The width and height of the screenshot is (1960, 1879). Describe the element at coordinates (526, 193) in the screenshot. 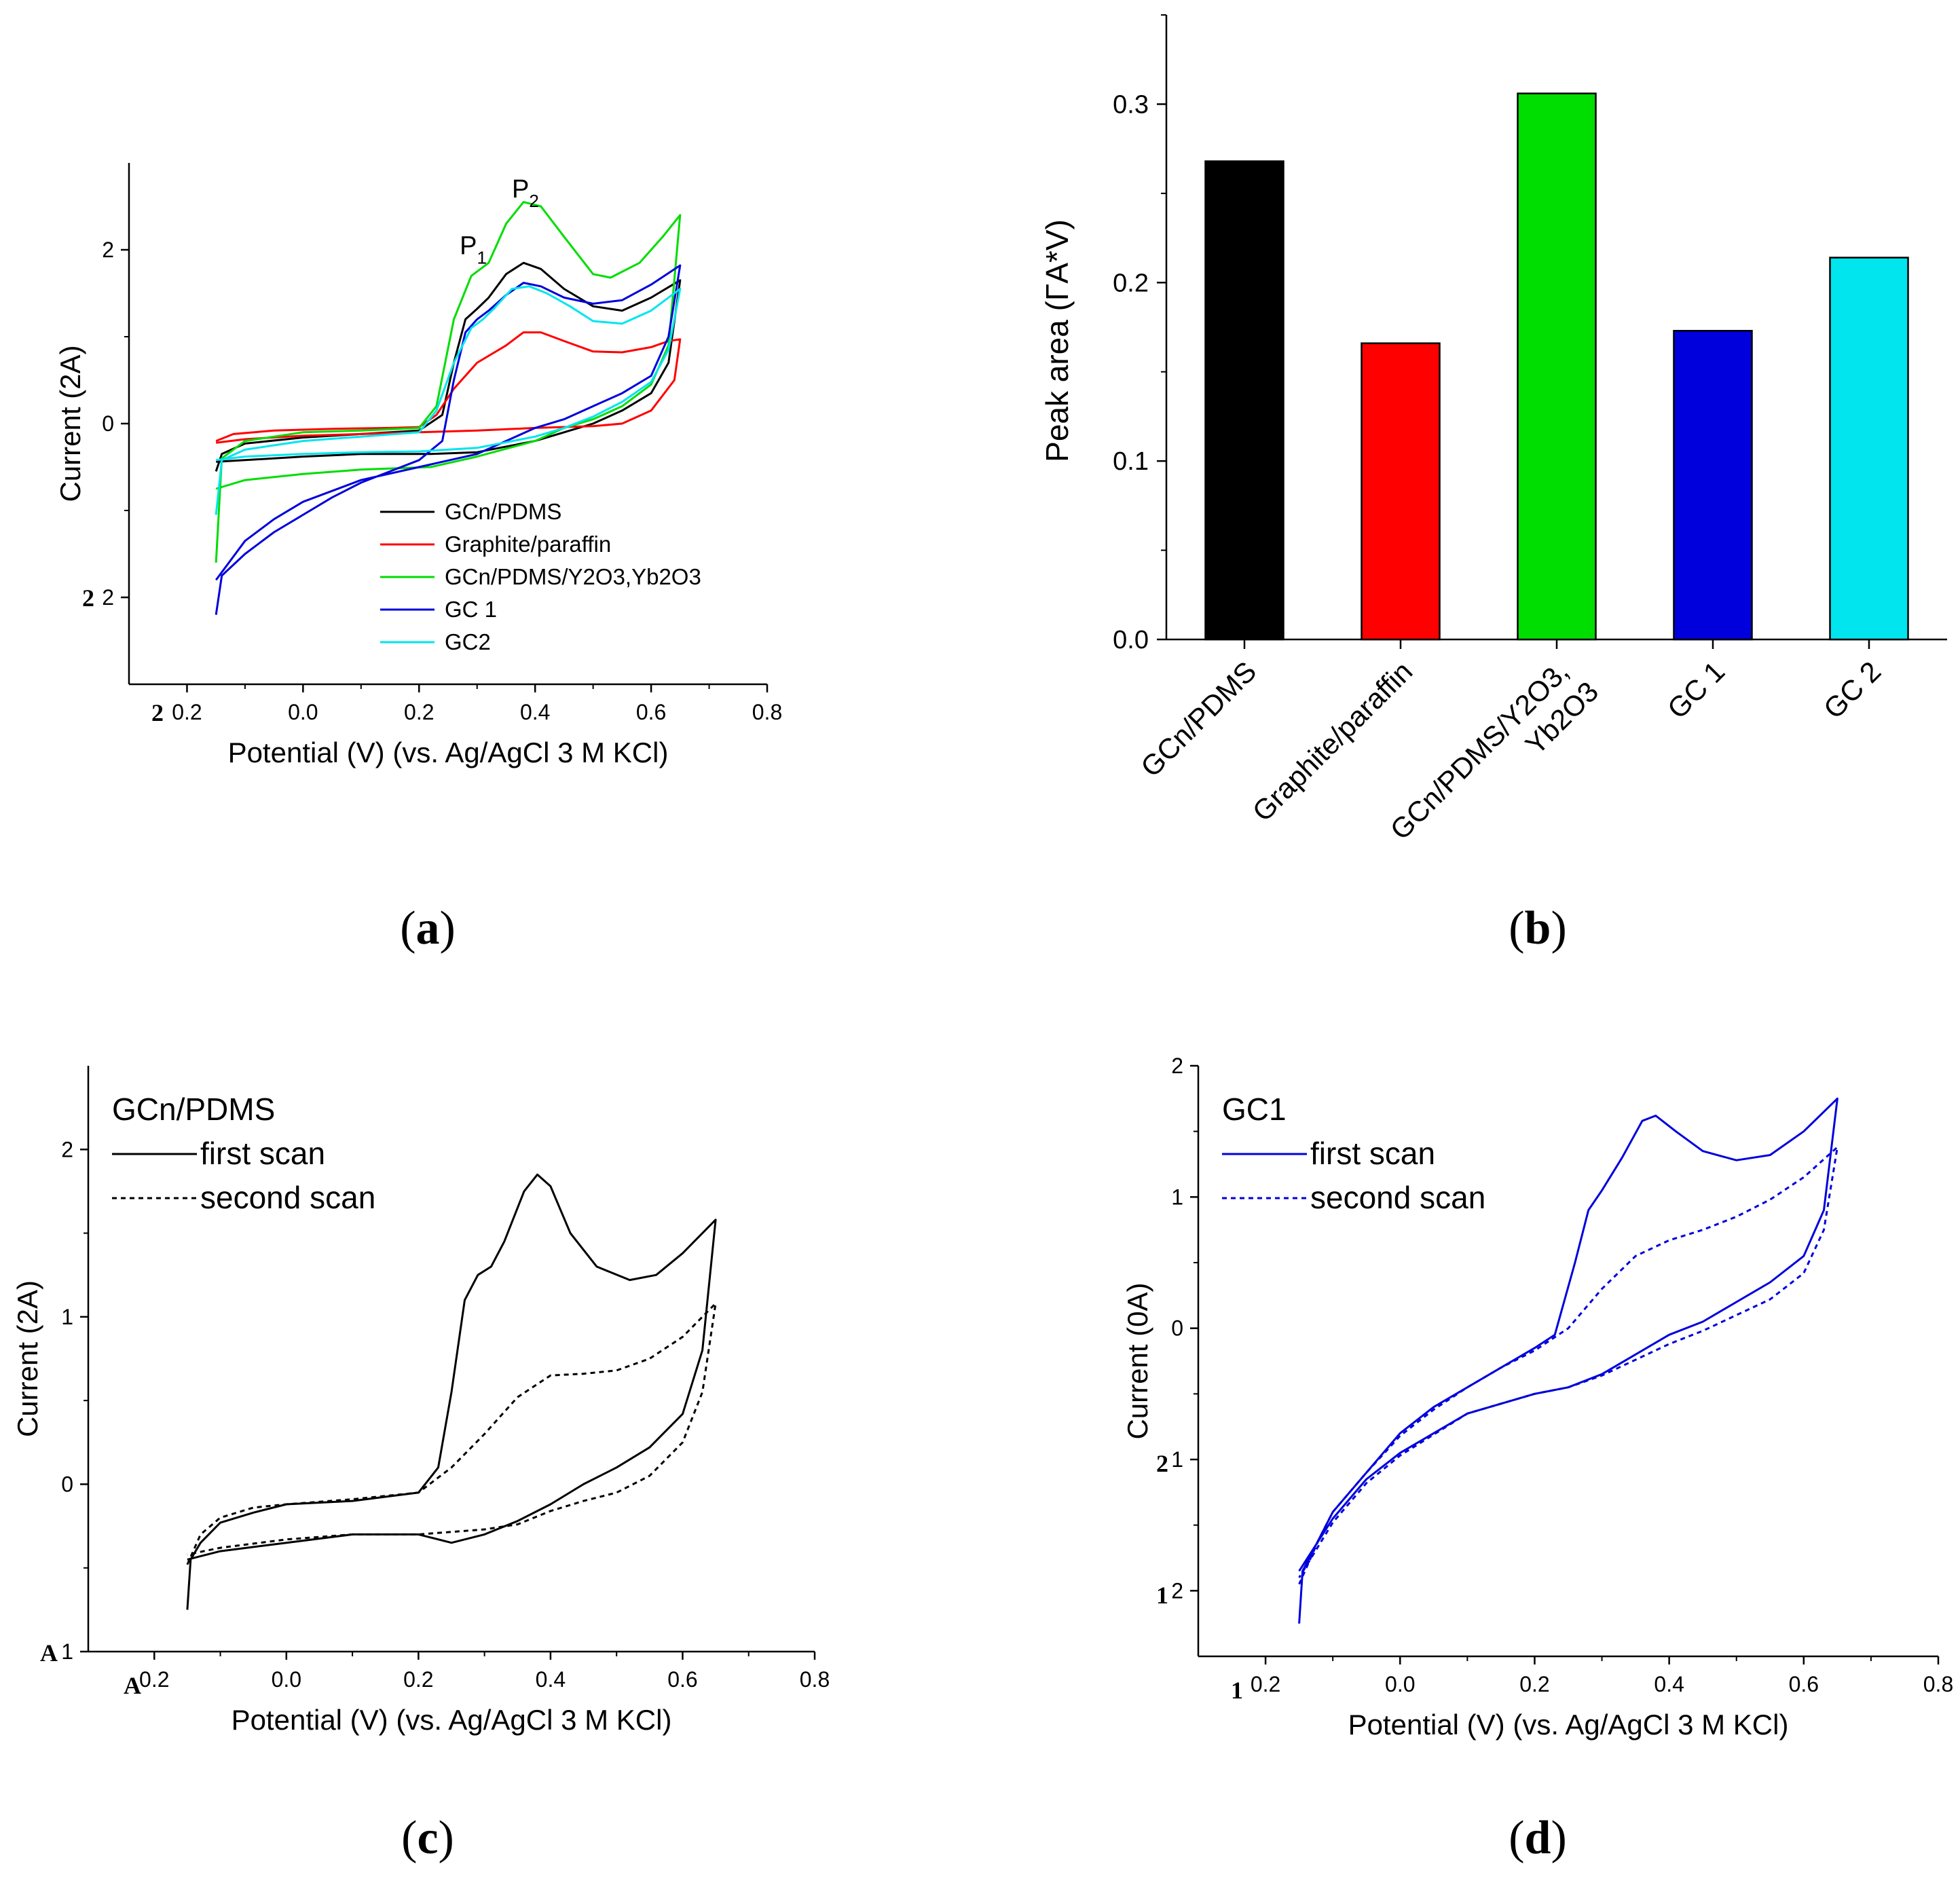

I see `peak-annotation: P2` at that location.